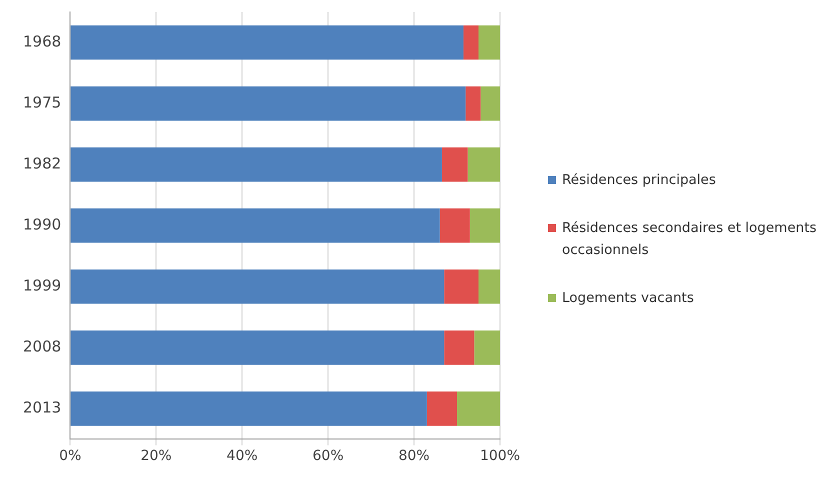  What do you see at coordinates (628, 298) in the screenshot?
I see `legend-label: Logements vacants` at bounding box center [628, 298].